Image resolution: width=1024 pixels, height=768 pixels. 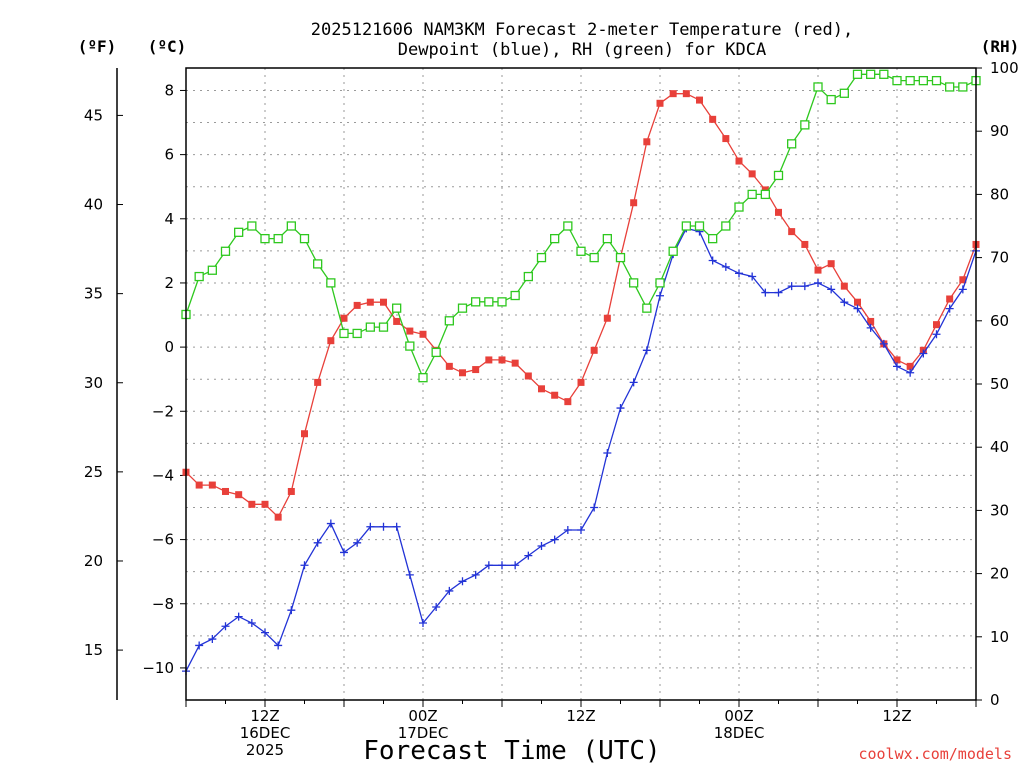 What do you see at coordinates (738, 716) in the screenshot?
I see `x-tick-label: 00Z` at bounding box center [738, 716].